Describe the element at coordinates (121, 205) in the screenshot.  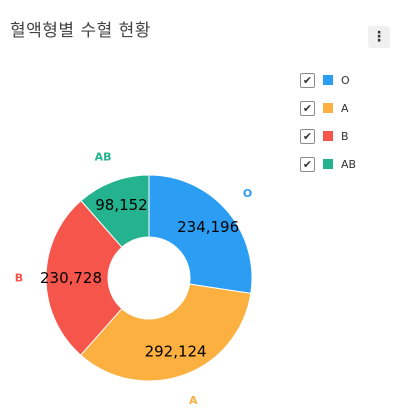
I see `slice-value-label: 98,152` at that location.